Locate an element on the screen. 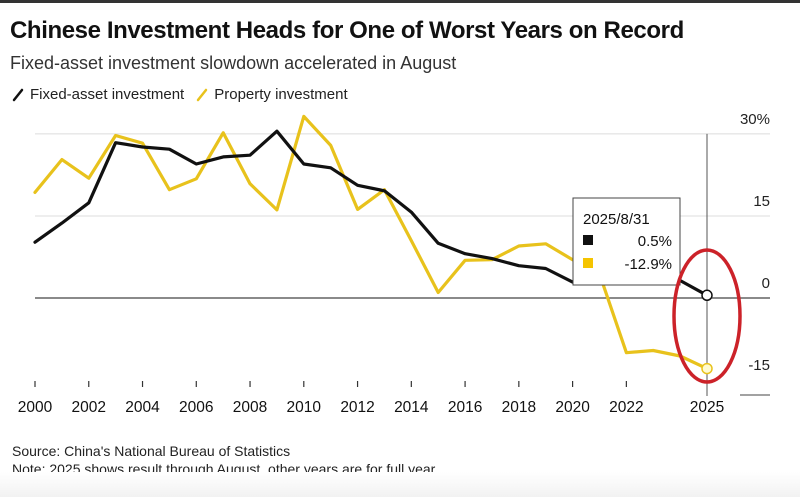 This screenshot has width=800, height=497. top-border is located at coordinates (400, 1).